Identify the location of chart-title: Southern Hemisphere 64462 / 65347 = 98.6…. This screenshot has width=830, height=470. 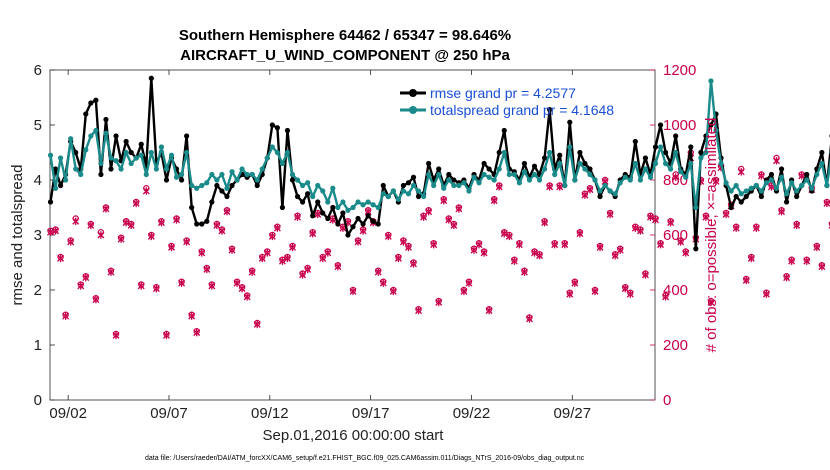
(345, 35).